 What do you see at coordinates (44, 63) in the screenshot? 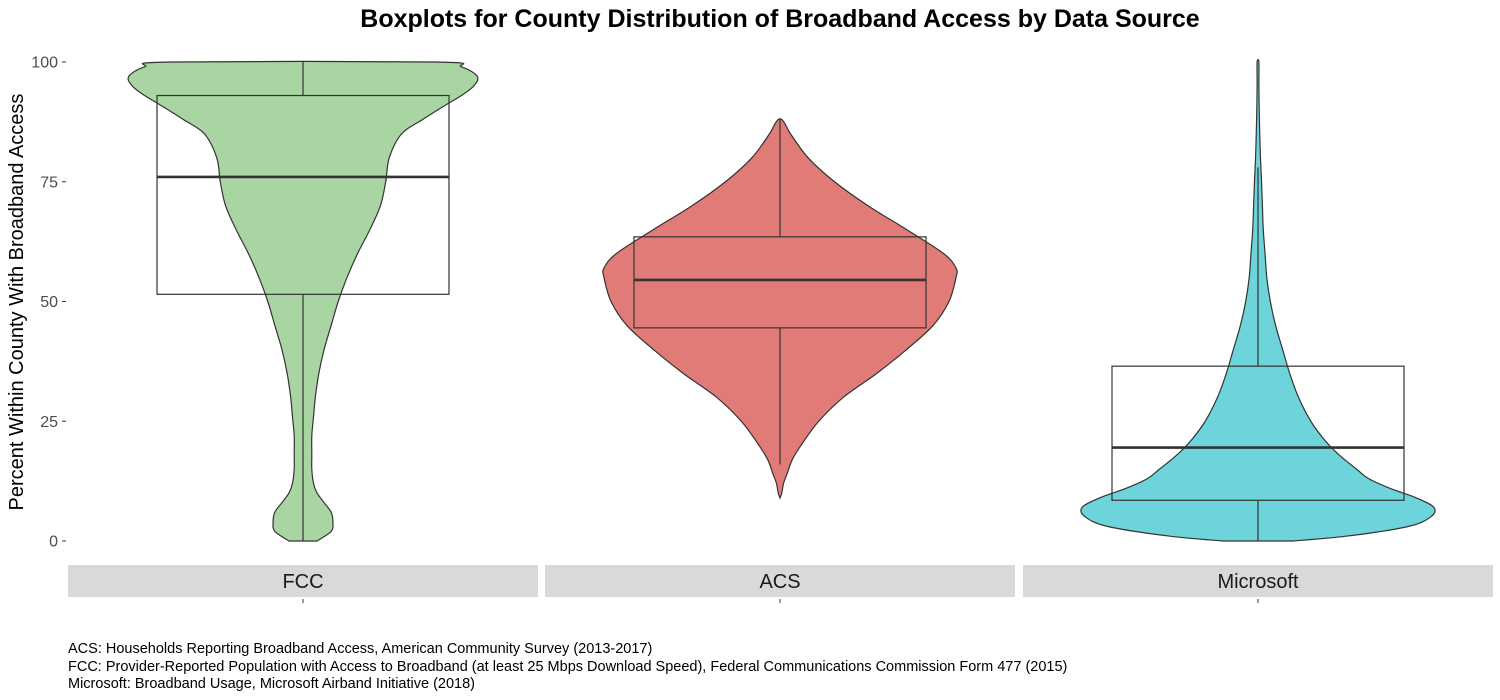
I see `y-tick-label: 100` at bounding box center [44, 63].